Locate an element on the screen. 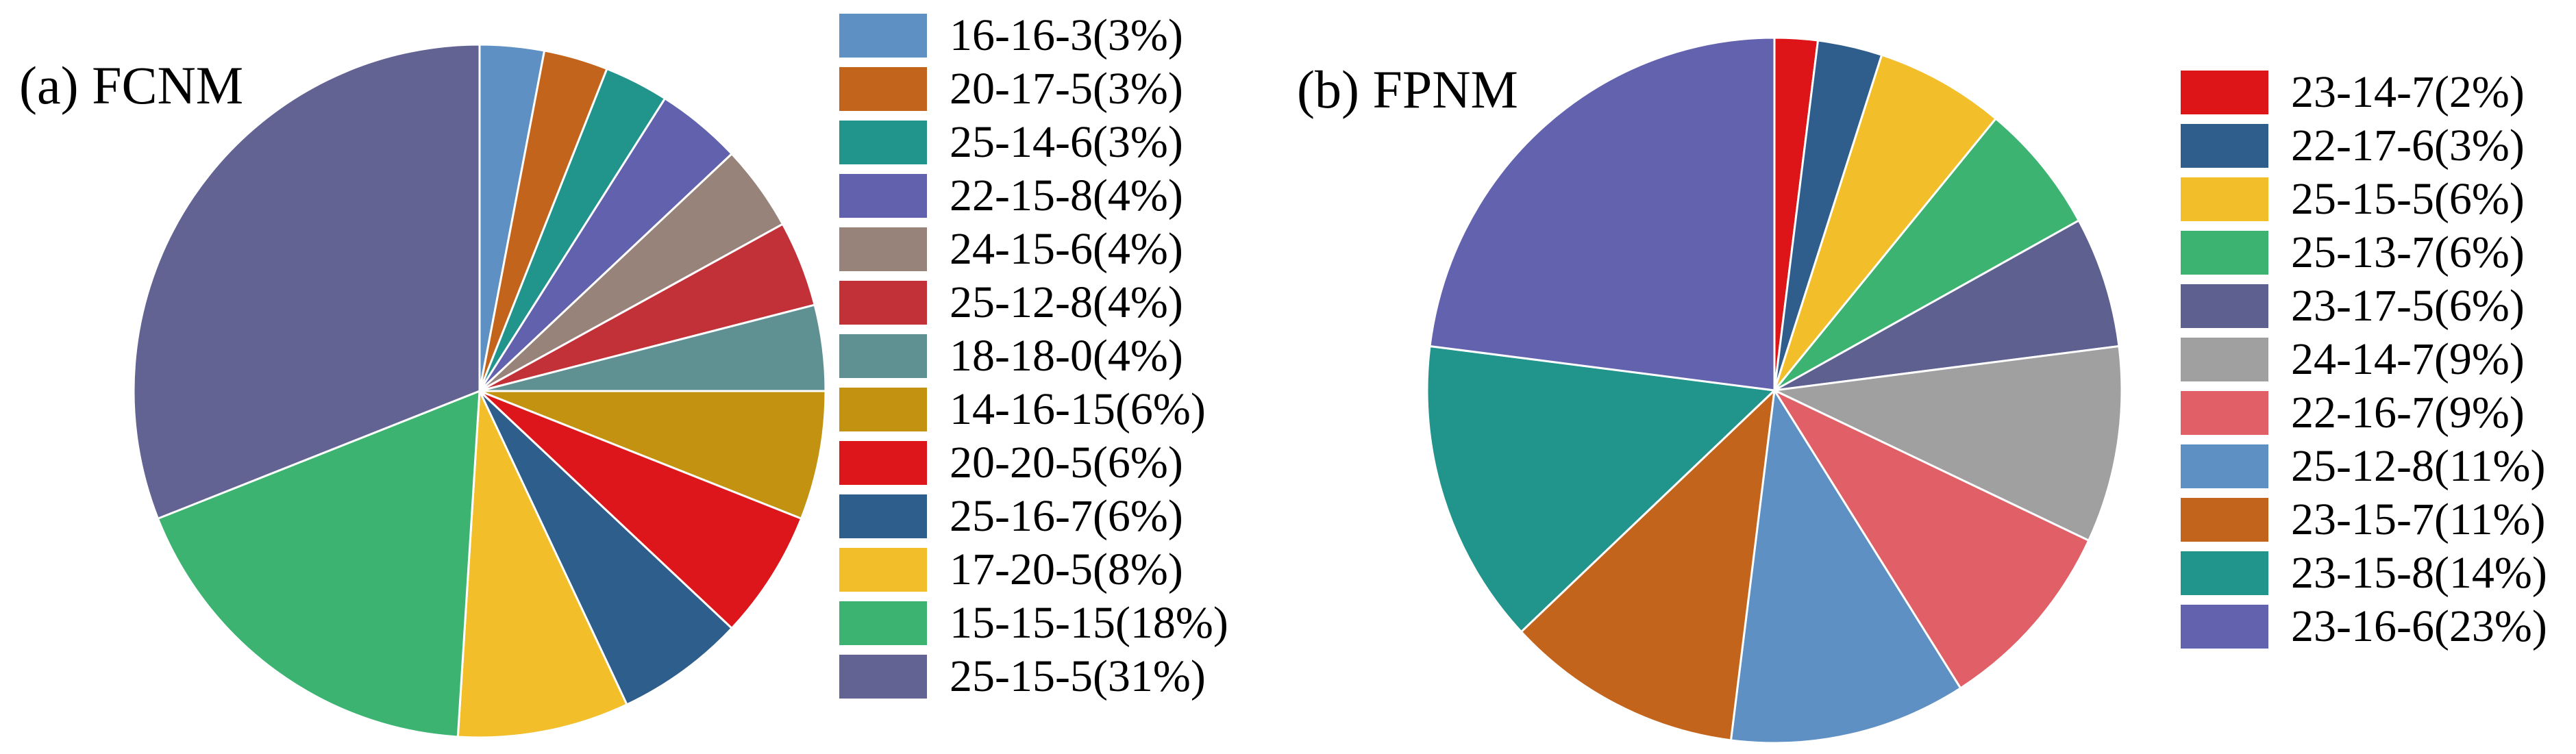 This screenshot has width=2576, height=754. legend-item: 20-20-5(6%) is located at coordinates (1033, 463).